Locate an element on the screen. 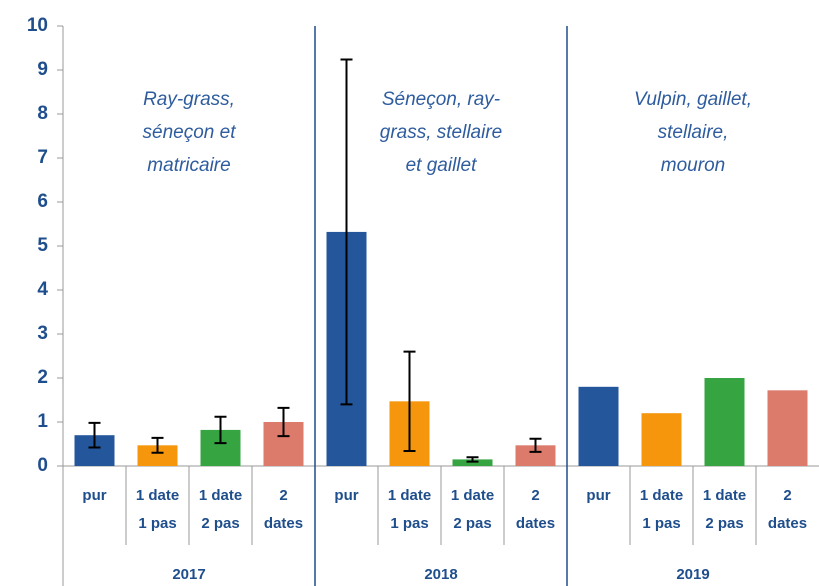 The height and width of the screenshot is (586, 819). annotation: Vulpin, gaillet, is located at coordinates (693, 99).